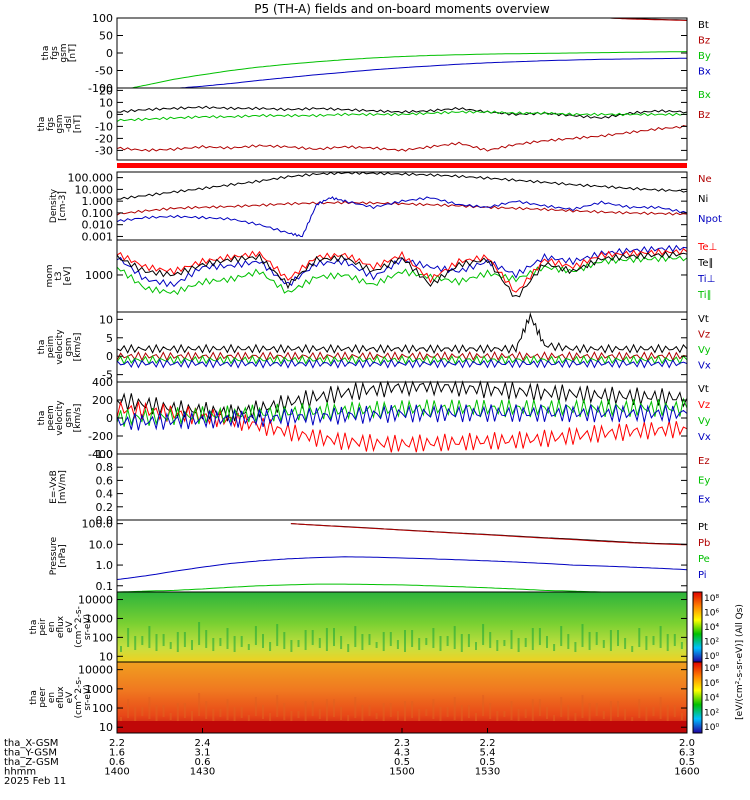  I want to click on legend-item-Vx: Vx, so click(704, 366).